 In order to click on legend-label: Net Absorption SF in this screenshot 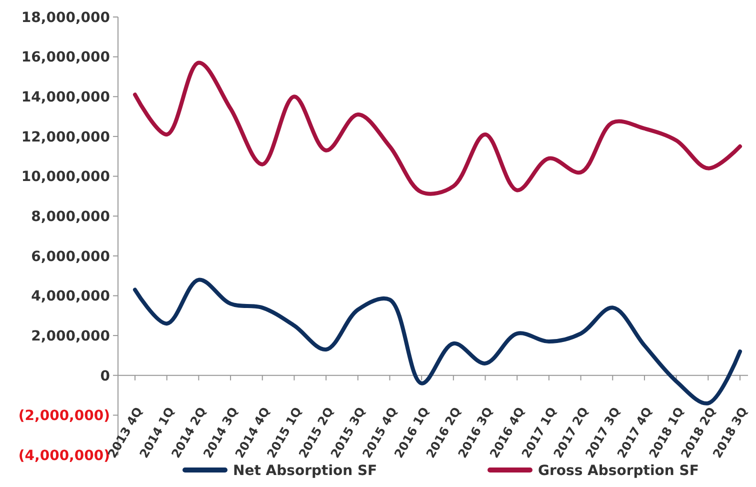, I will do `click(305, 470)`.